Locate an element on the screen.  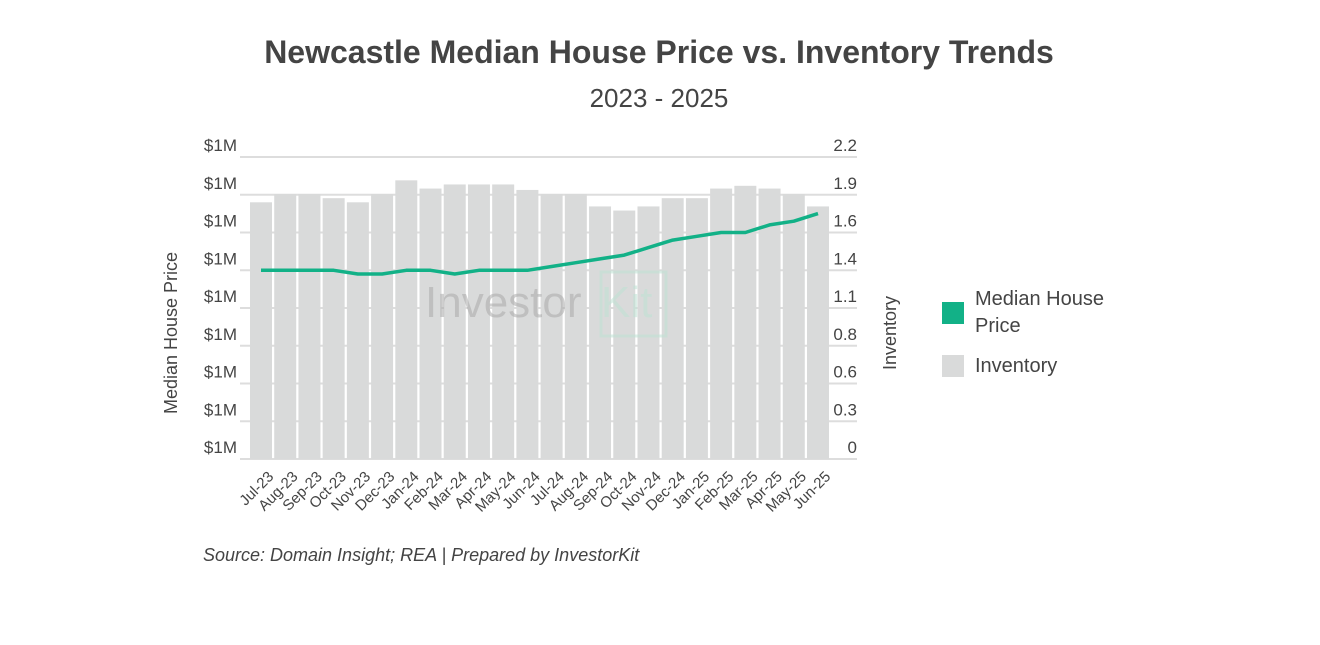
legend-swatch-median-house-price is located at coordinates (953, 313).